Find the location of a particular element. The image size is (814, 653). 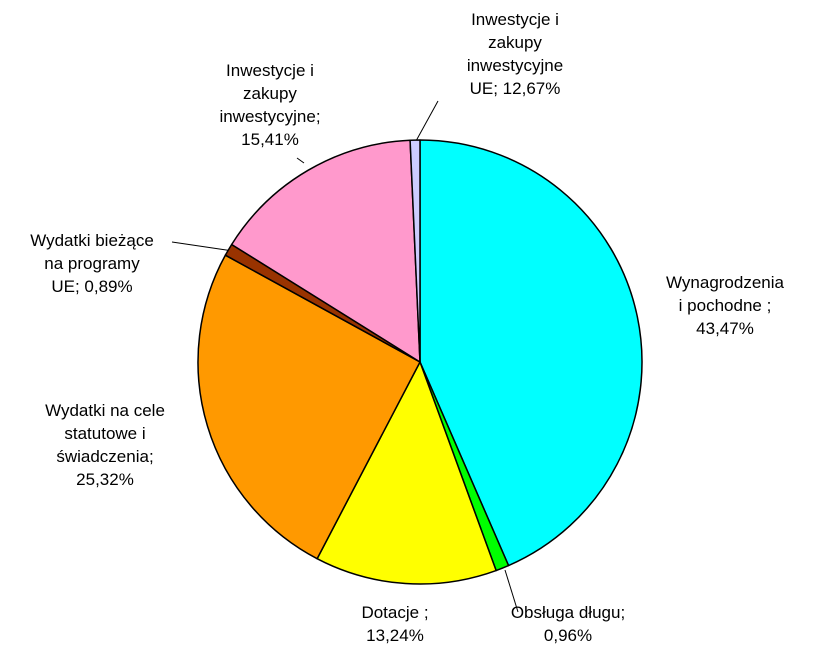

slice-label: Inwestycje i zakupy inwestycyjne; 15,41% is located at coordinates (270, 105).